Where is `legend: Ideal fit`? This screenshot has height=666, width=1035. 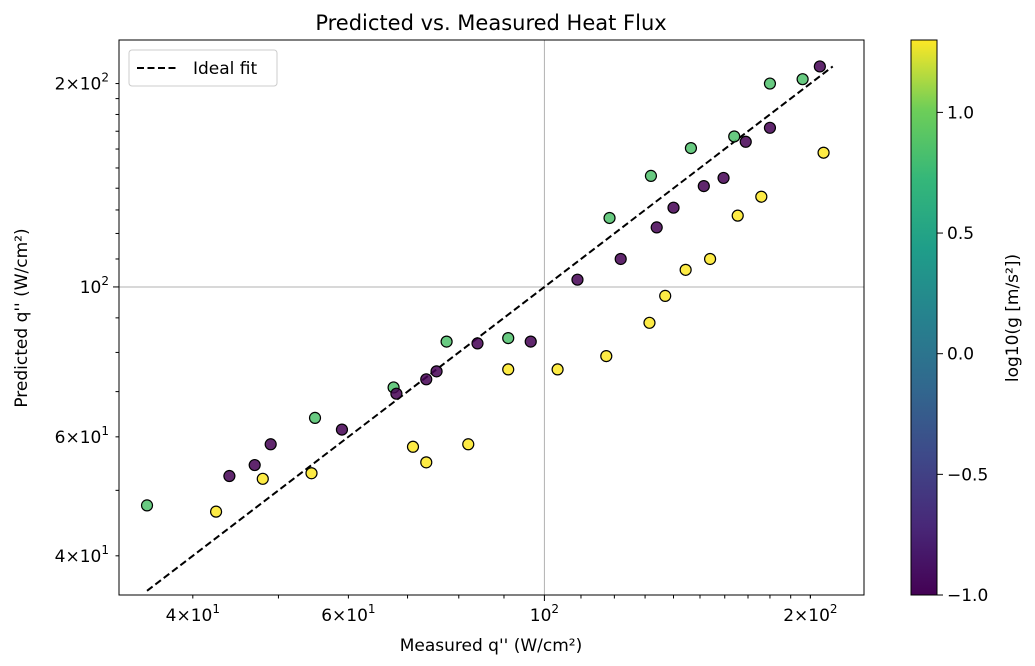
legend: Ideal fit is located at coordinates (203, 68).